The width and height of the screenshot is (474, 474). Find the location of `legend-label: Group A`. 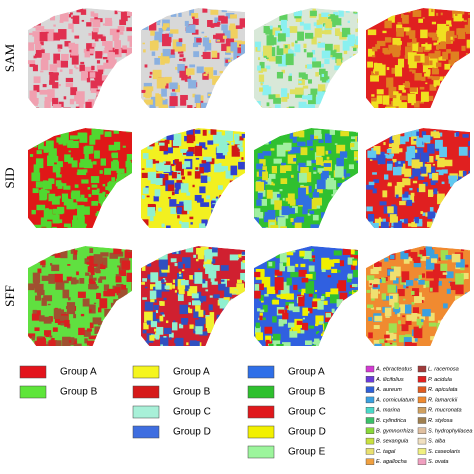

legend-label: Group A is located at coordinates (306, 372).